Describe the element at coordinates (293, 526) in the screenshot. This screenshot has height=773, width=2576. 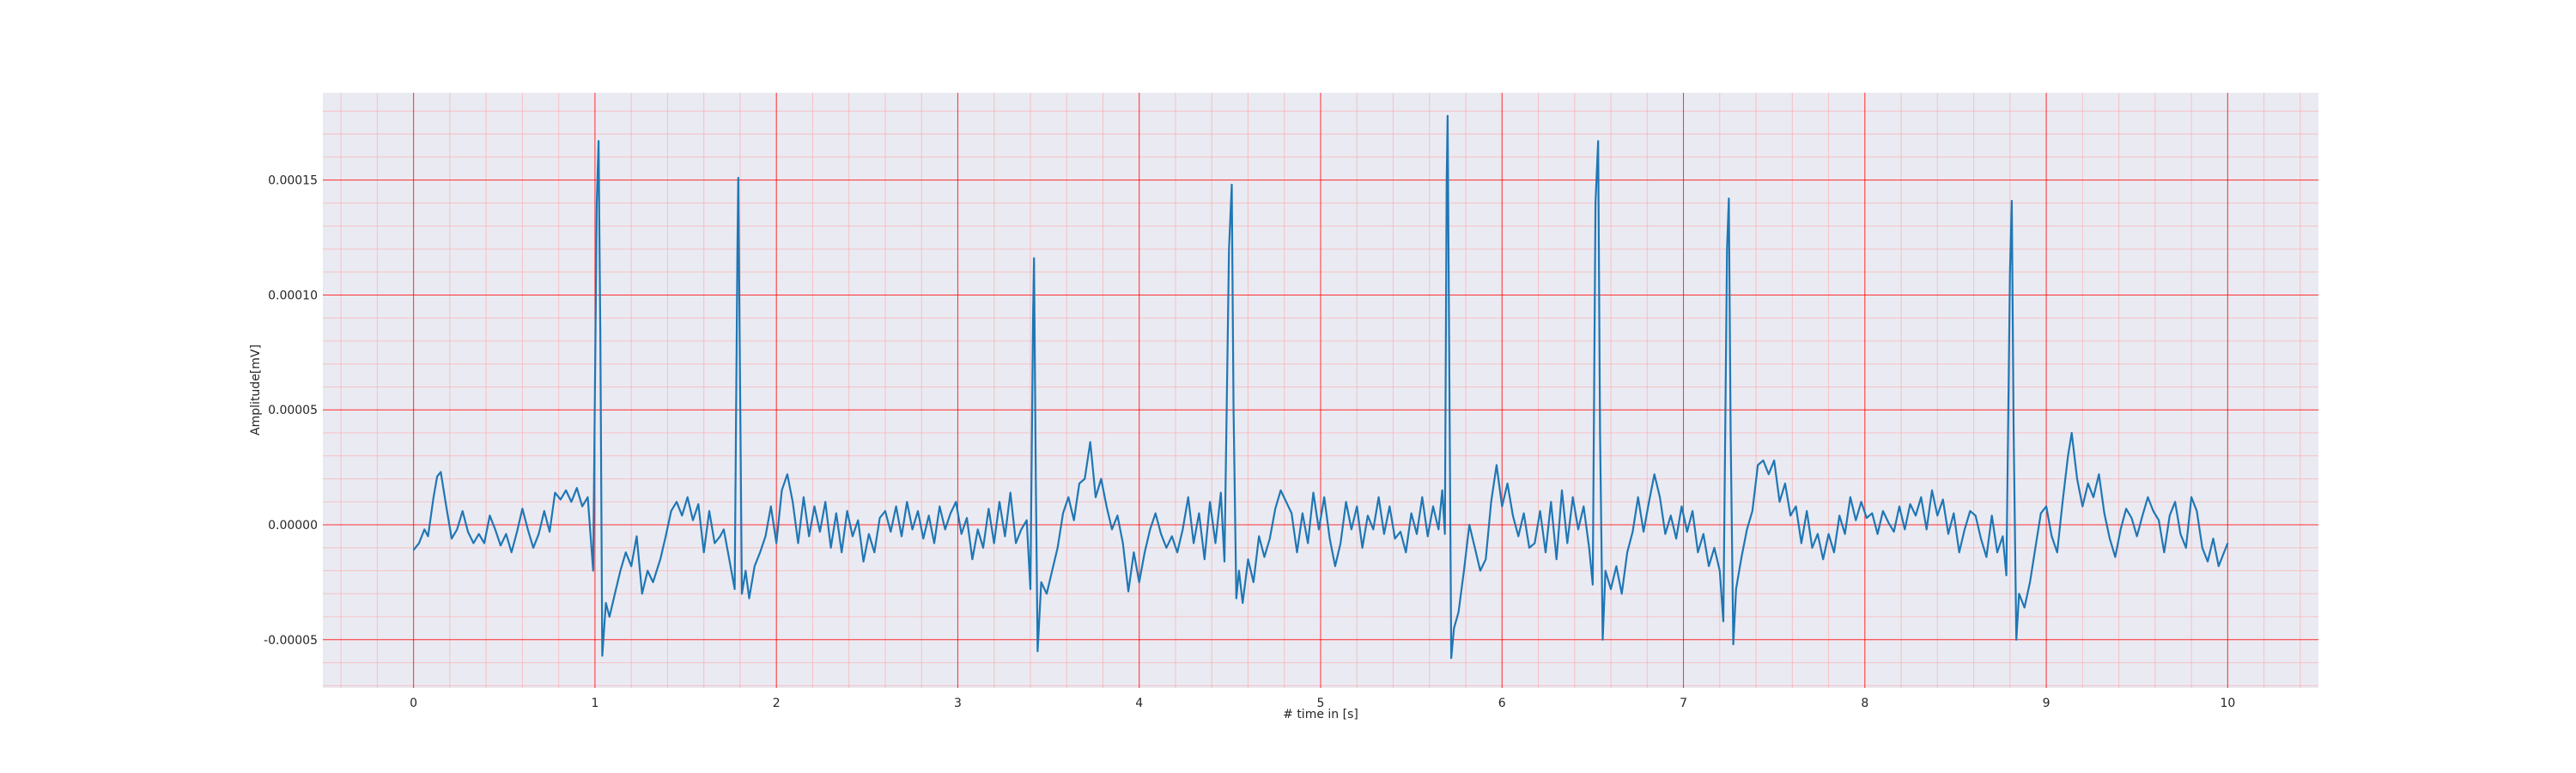
I see `y-tick-label: 0.00000` at that location.